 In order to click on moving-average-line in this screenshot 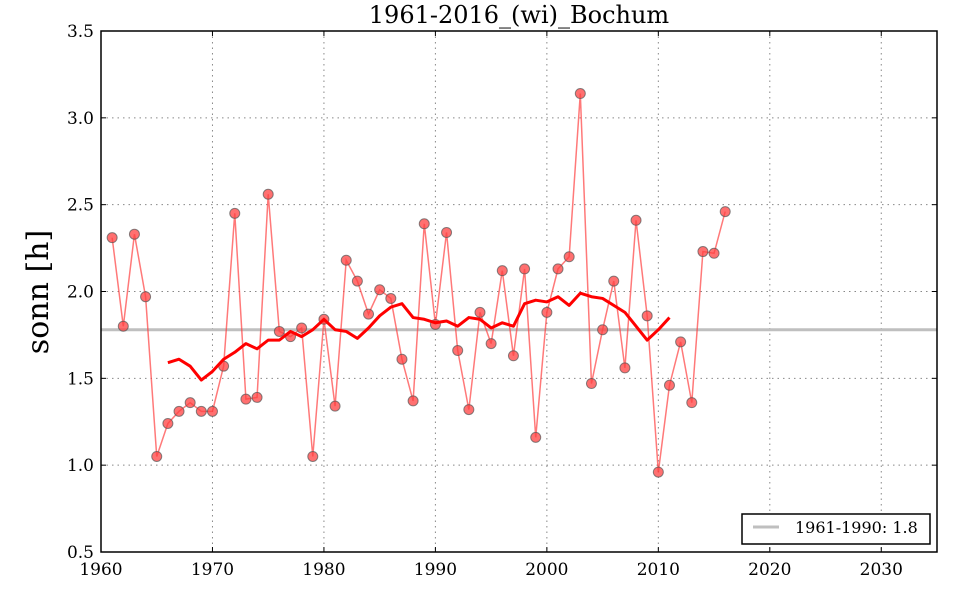, I will do `click(419, 336)`.